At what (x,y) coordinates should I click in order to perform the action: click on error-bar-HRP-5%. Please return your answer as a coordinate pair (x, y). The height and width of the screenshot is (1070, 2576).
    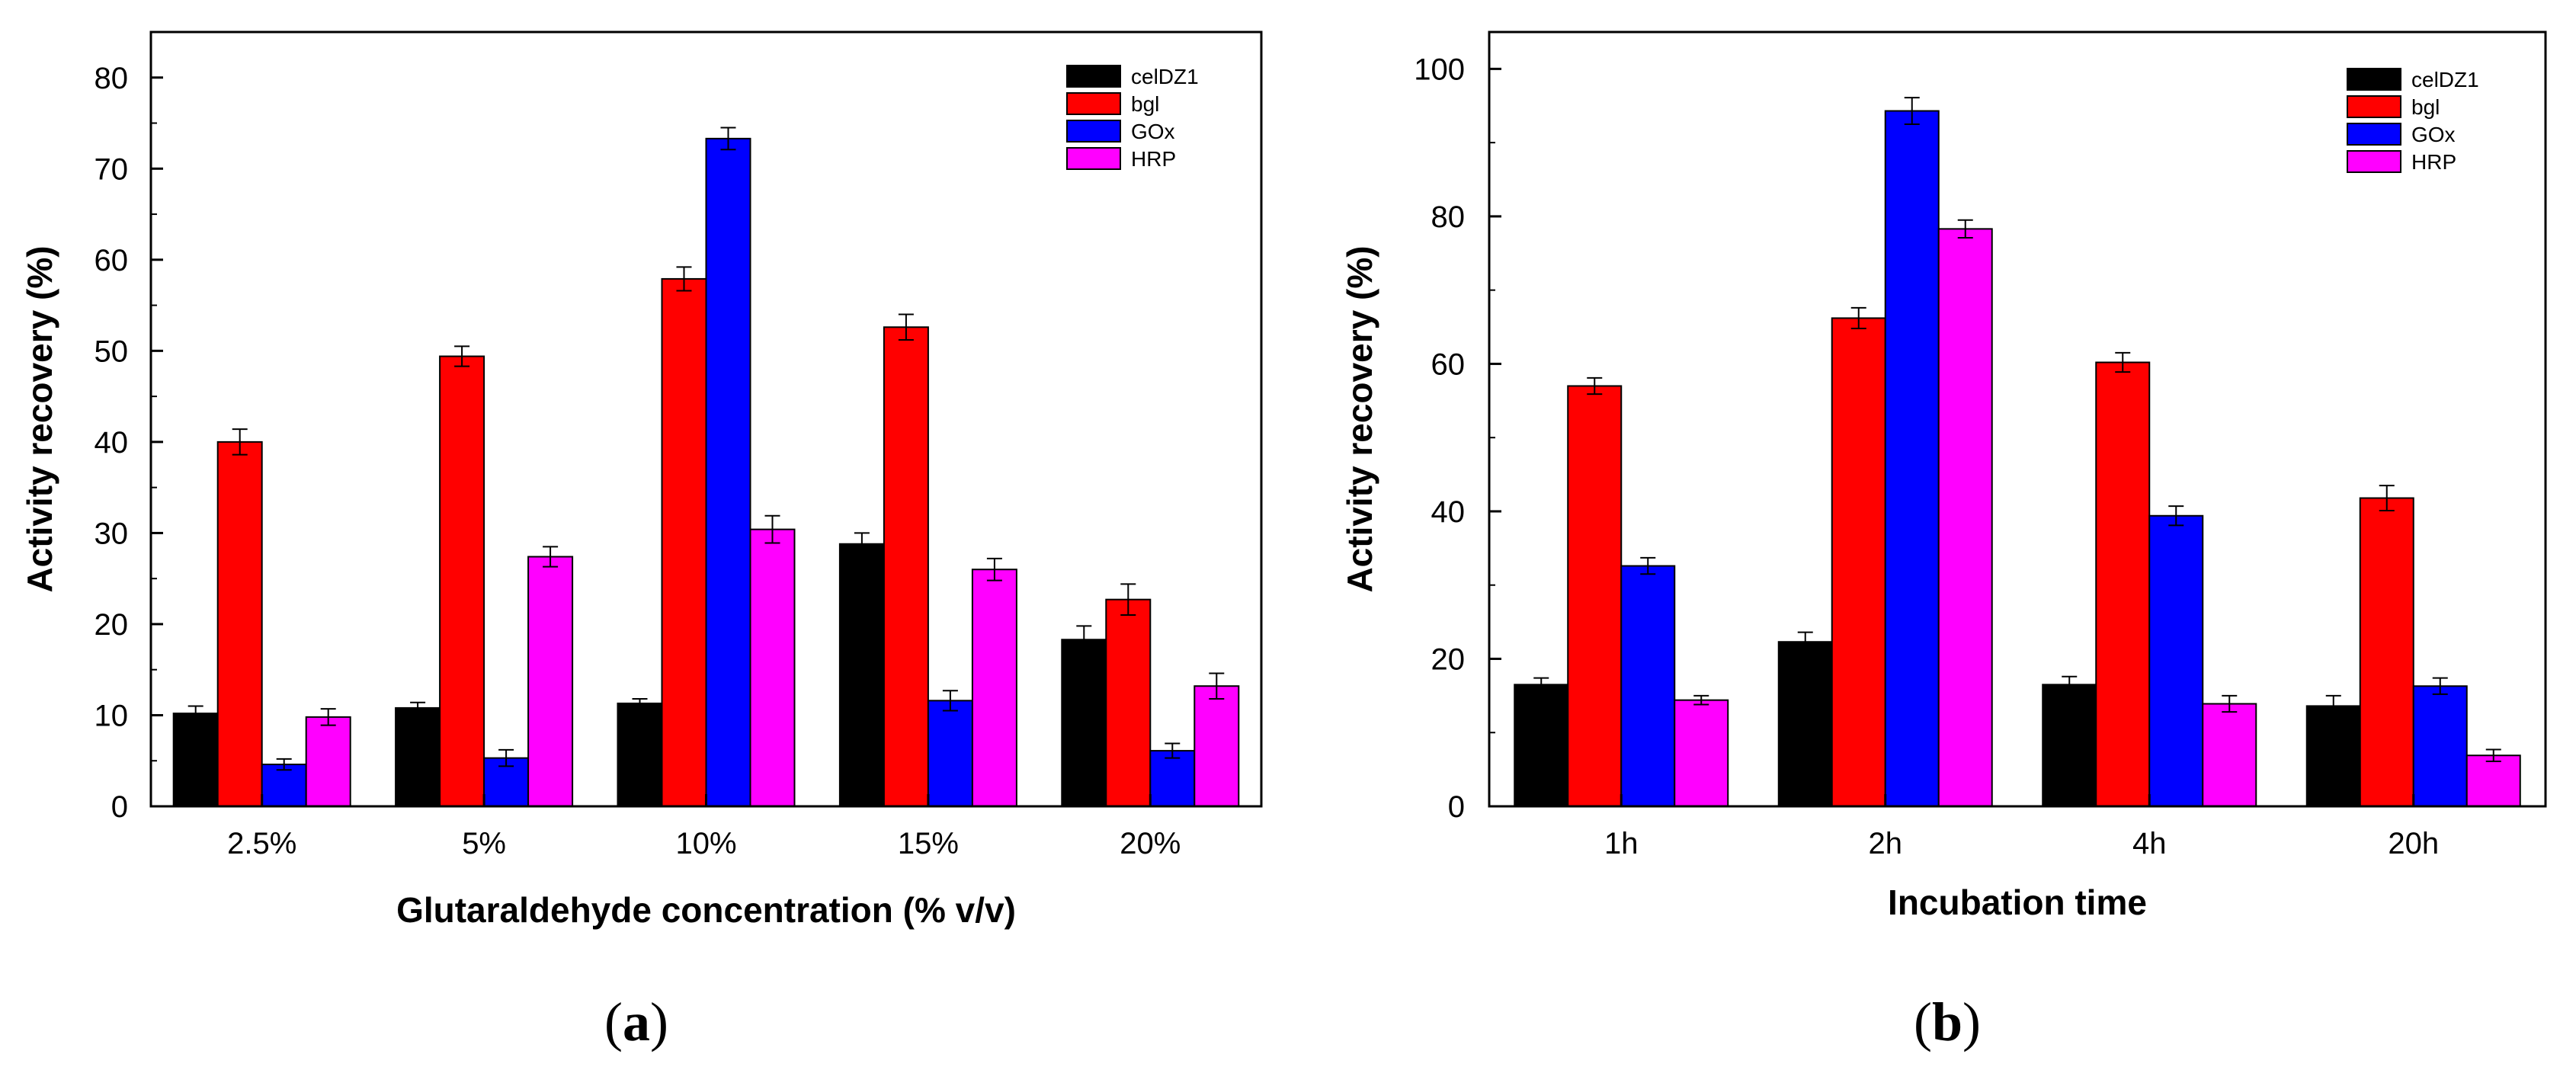
    Looking at the image, I should click on (551, 557).